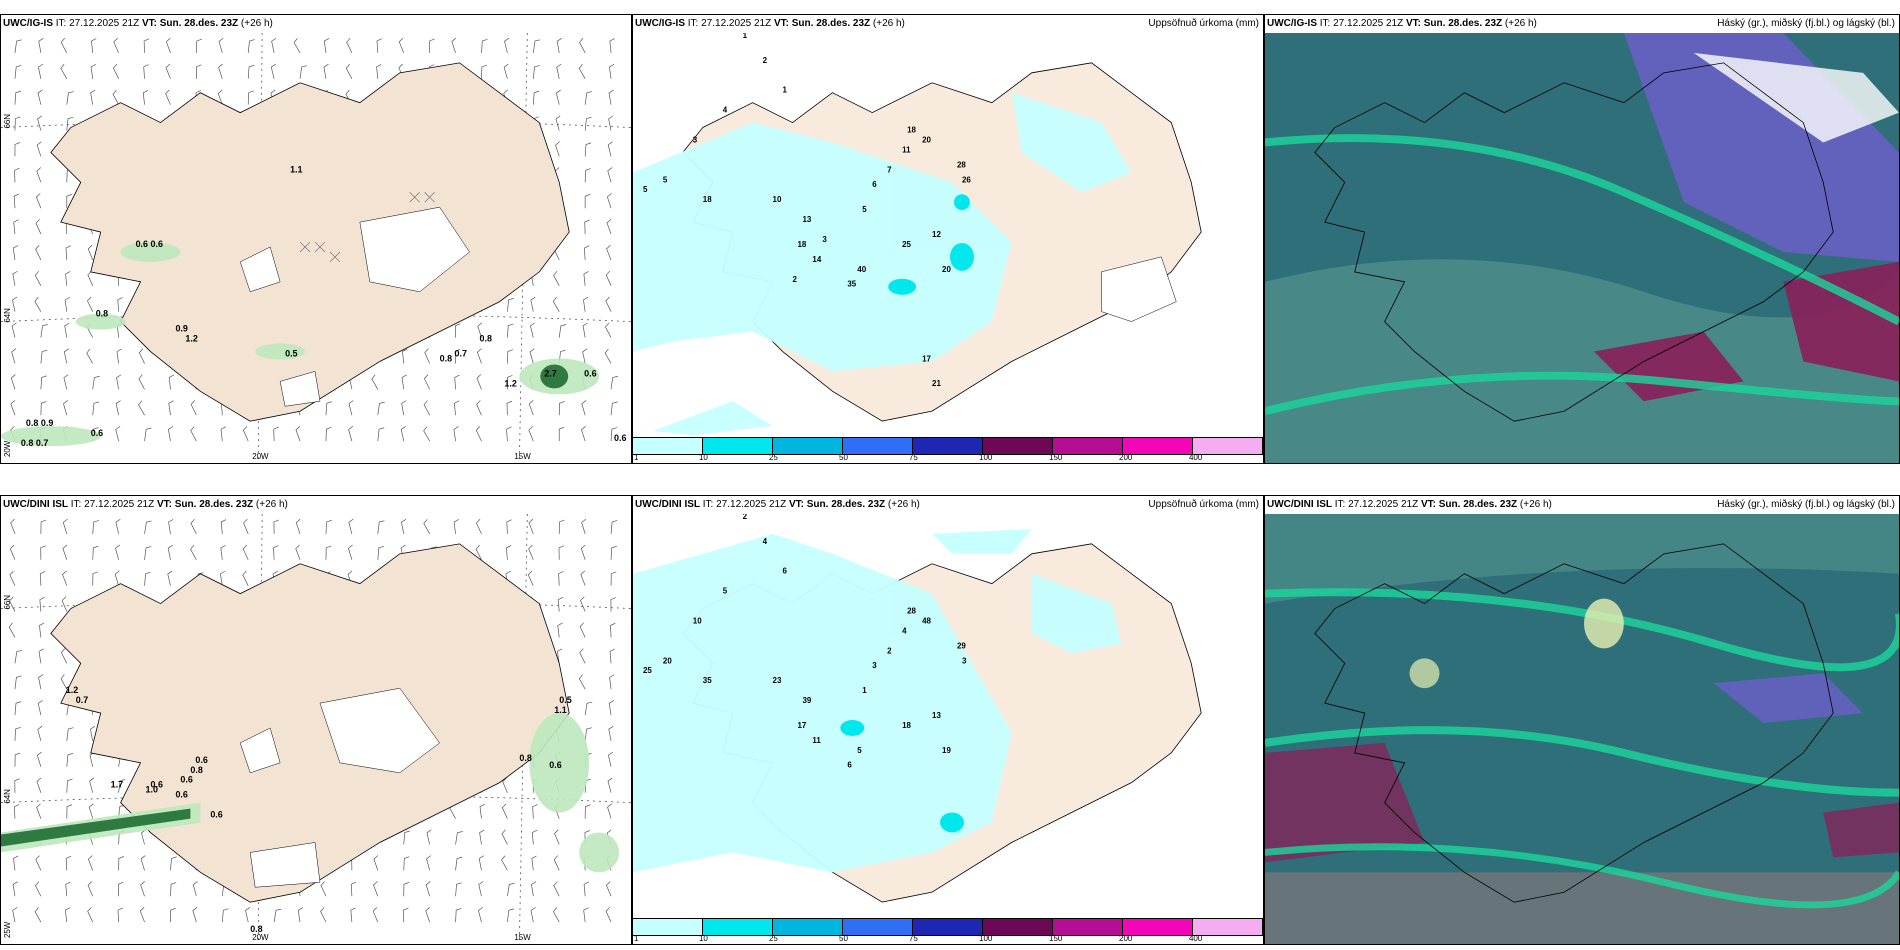  What do you see at coordinates (906, 244) in the screenshot?
I see `precip-amount-label: 25` at bounding box center [906, 244].